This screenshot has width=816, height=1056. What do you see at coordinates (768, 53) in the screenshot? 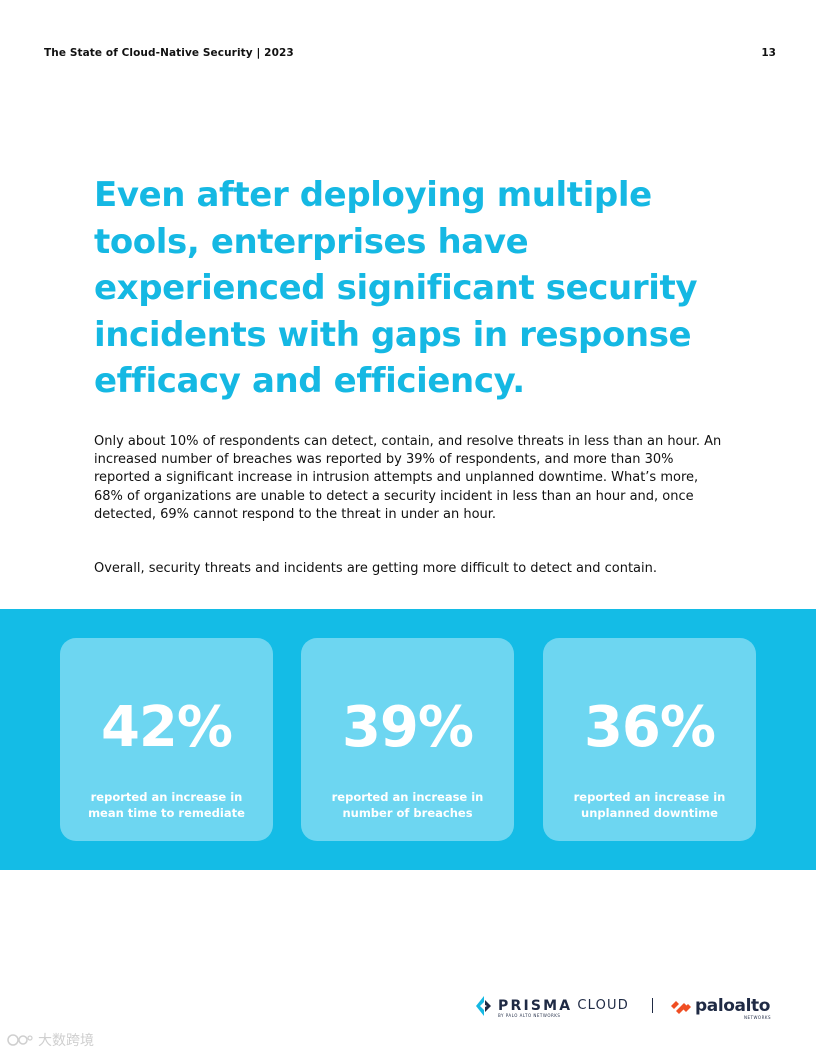
I see `page-number: 13` at bounding box center [768, 53].